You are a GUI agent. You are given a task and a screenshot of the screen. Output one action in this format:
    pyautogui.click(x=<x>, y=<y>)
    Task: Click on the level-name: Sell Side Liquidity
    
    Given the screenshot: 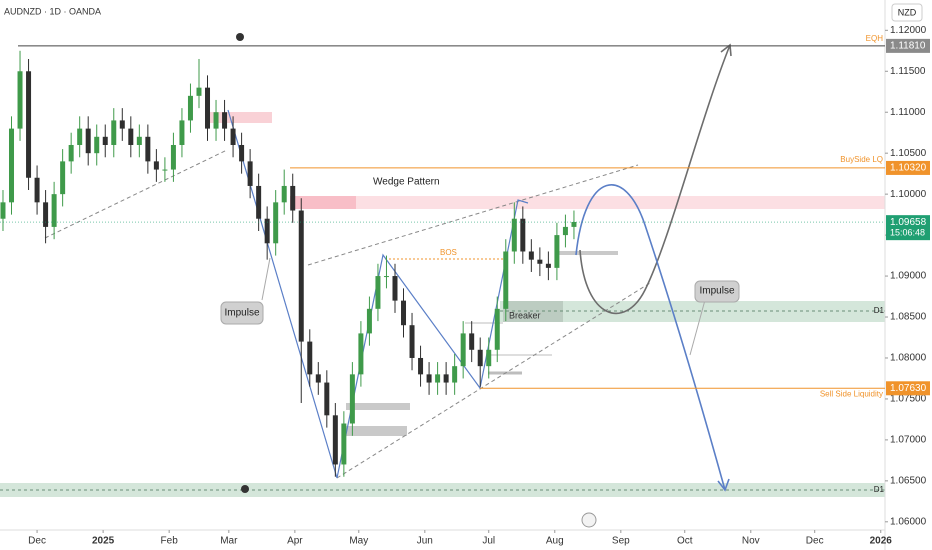 What is the action you would take?
    pyautogui.click(x=851, y=393)
    